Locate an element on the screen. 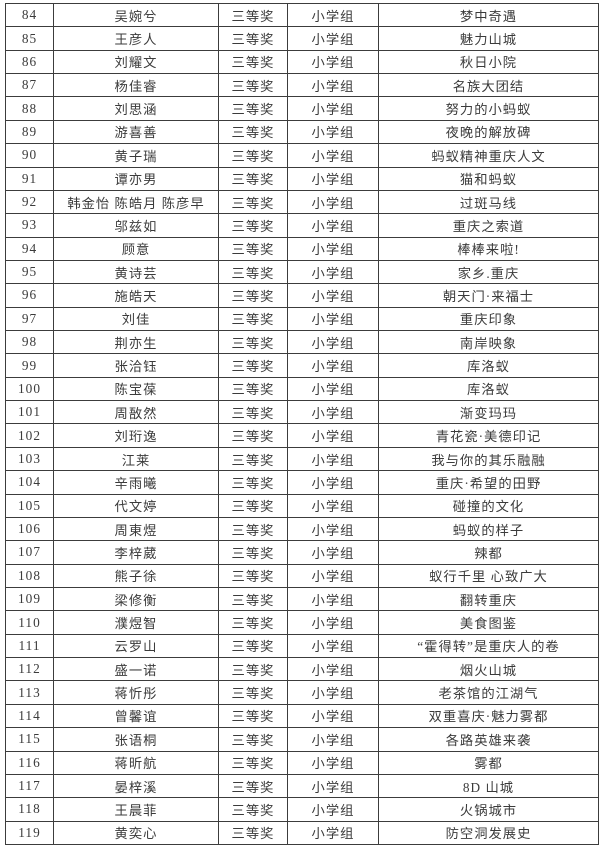  cell-no: 95 is located at coordinates (29, 272).